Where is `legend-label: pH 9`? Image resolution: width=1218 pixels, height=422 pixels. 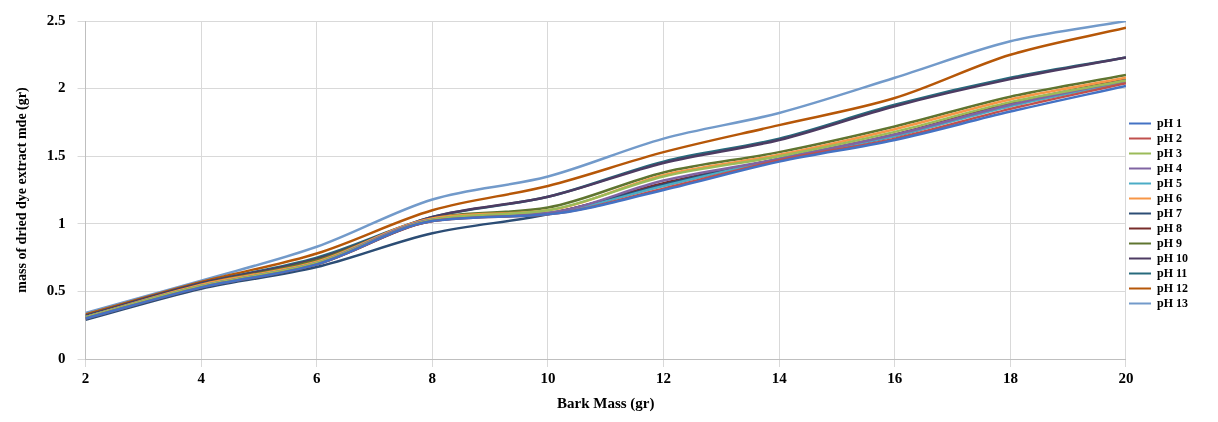
legend-label: pH 9 is located at coordinates (1169, 242).